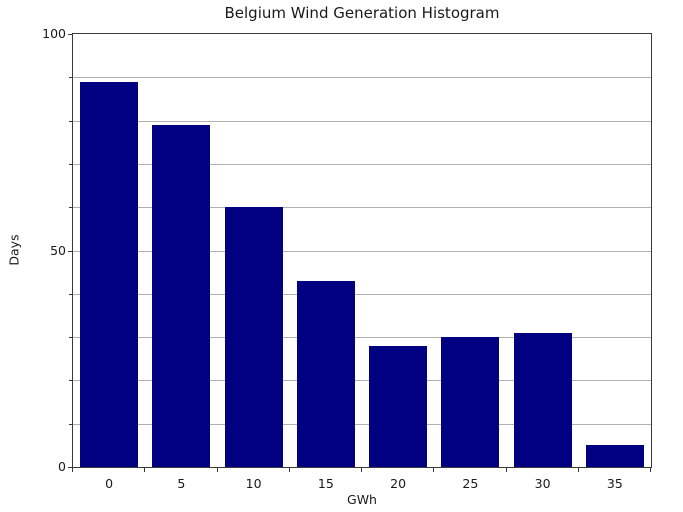 The height and width of the screenshot is (512, 683). What do you see at coordinates (398, 406) in the screenshot?
I see `histogram-bar-20-gwh` at bounding box center [398, 406].